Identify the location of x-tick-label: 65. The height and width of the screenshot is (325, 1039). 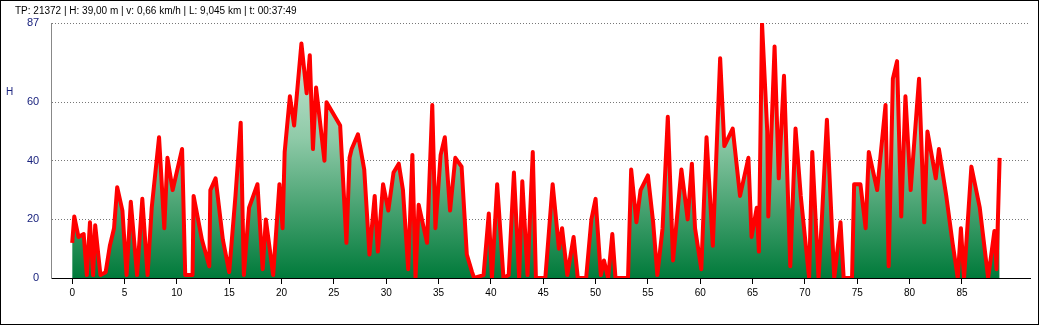
(753, 292).